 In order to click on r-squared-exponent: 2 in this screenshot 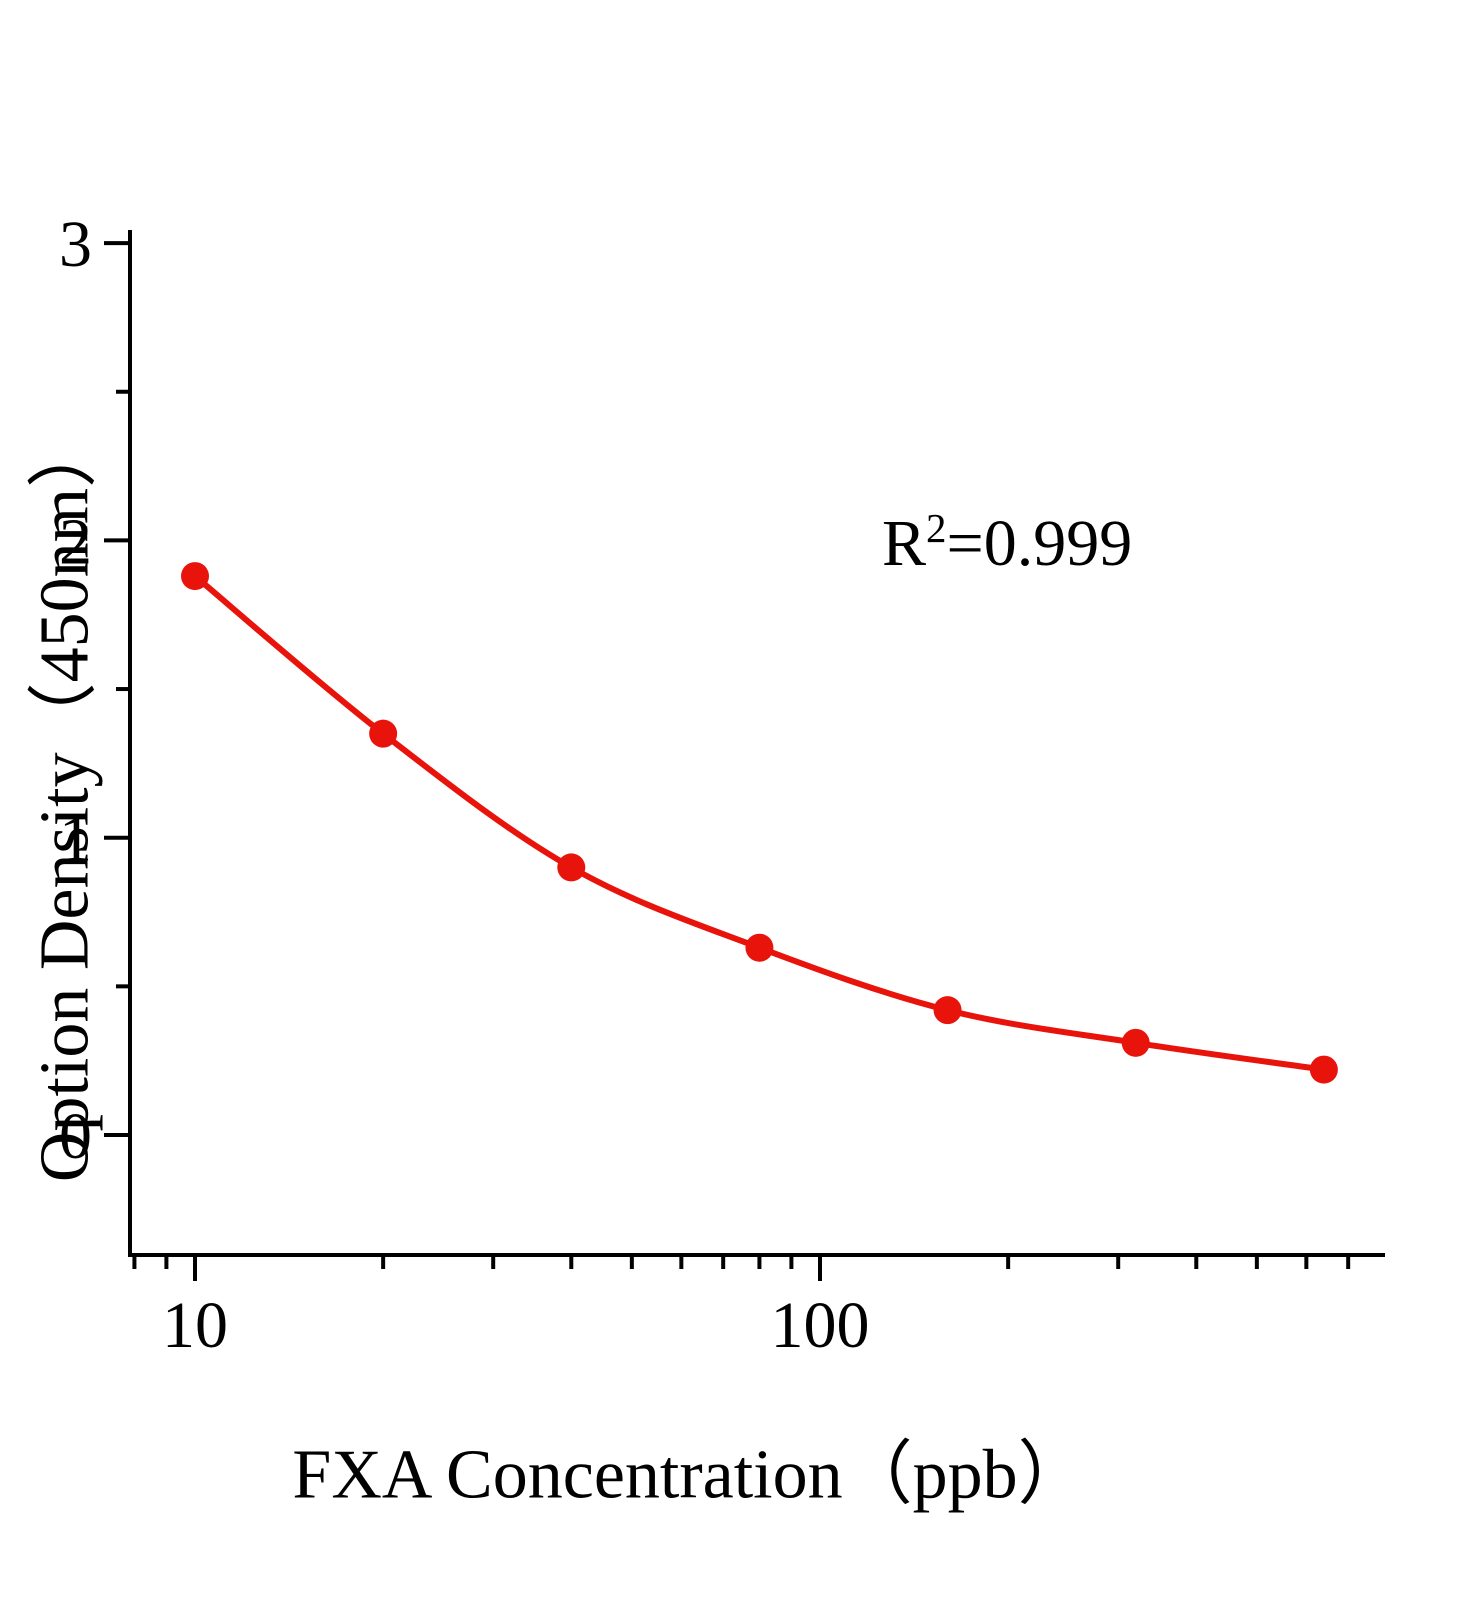, I will do `click(936, 528)`.